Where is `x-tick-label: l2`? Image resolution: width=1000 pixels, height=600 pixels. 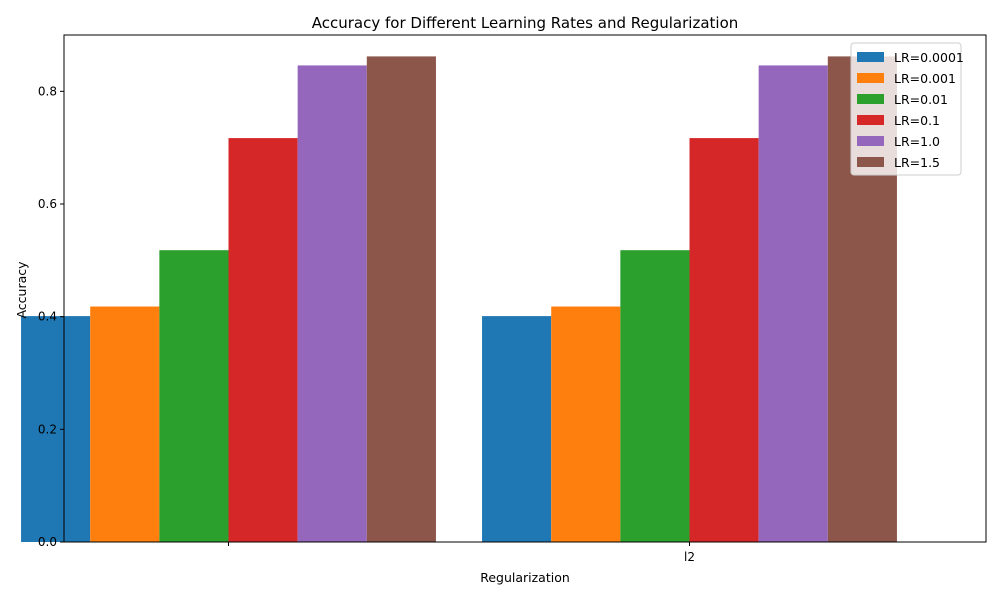
x-tick-label: l2 is located at coordinates (689, 557).